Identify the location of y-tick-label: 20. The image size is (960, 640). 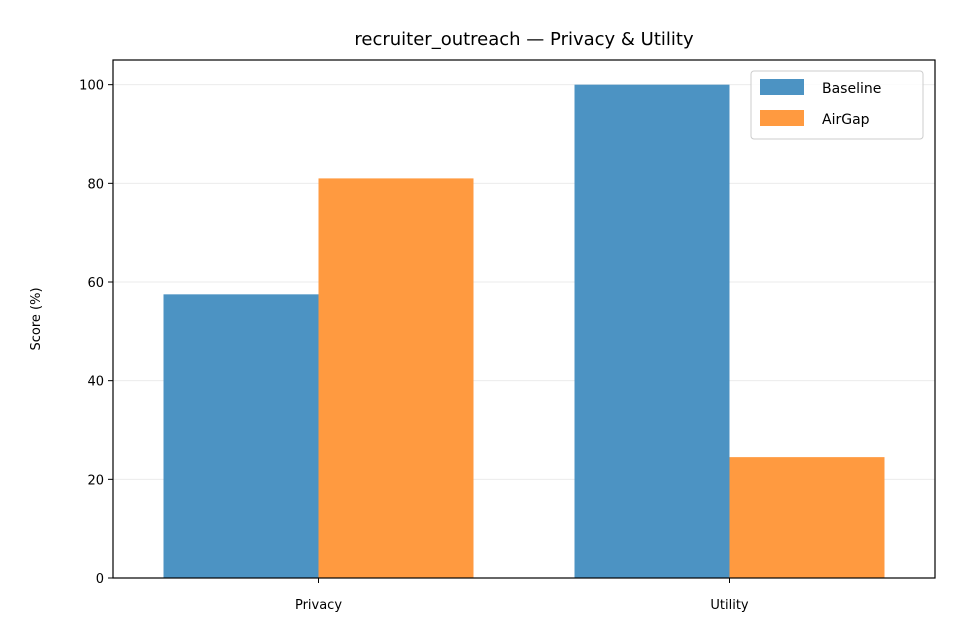
(95, 480).